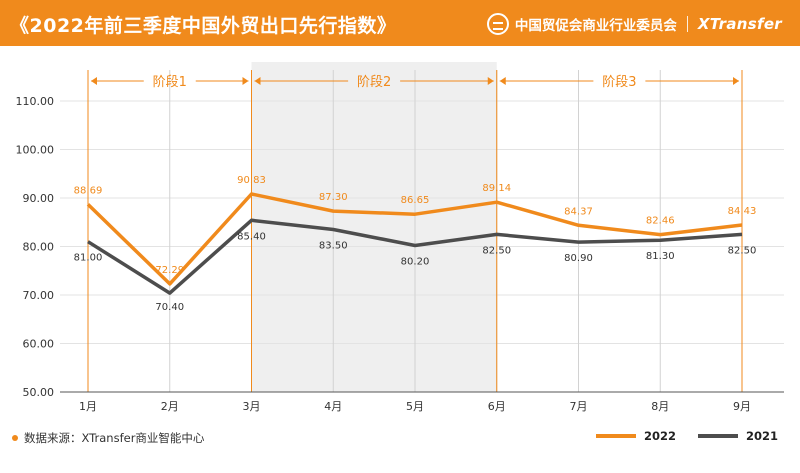 This screenshot has height=473, width=800. Describe the element at coordinates (497, 24) in the screenshot. I see `org-logo-icon` at that location.